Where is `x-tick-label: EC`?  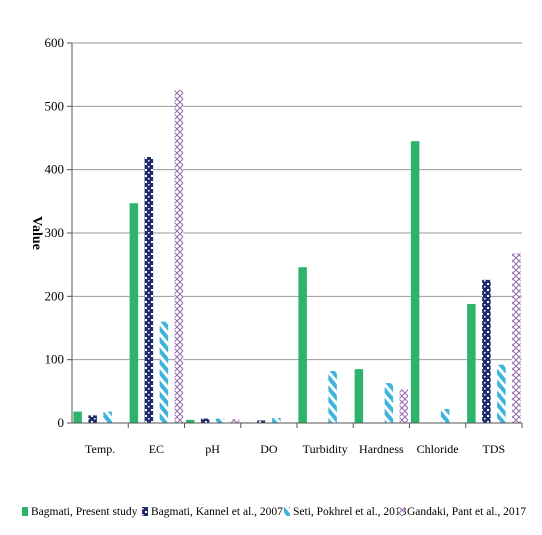
x-tick-label: EC is located at coordinates (156, 449).